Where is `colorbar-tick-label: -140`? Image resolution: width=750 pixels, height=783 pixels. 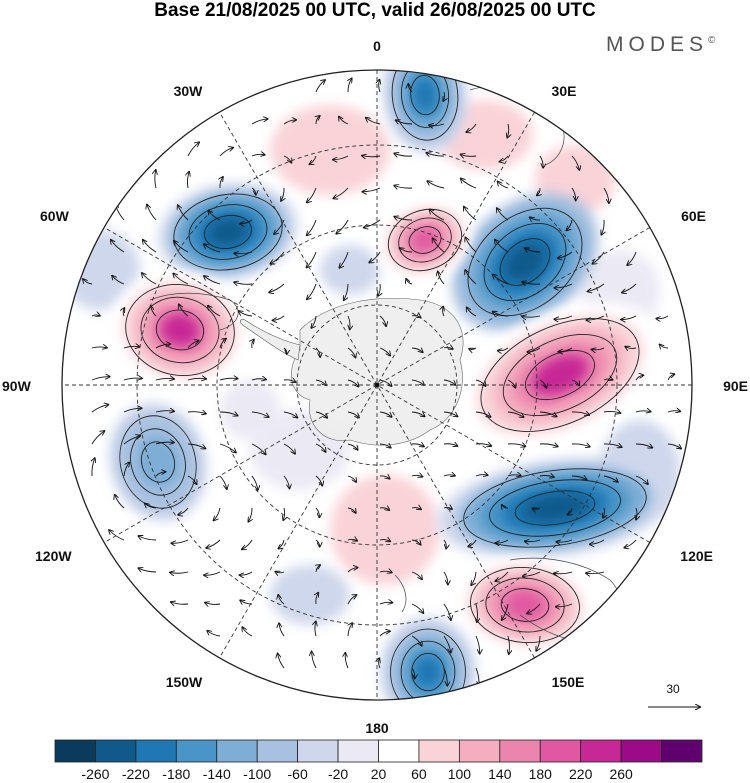 colorbar-tick-label: -140 is located at coordinates (217, 774).